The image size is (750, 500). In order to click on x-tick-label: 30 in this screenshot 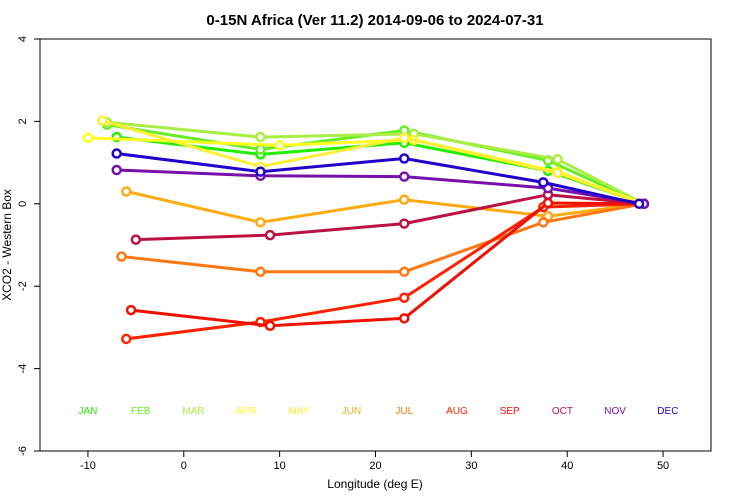, I will do `click(471, 466)`.